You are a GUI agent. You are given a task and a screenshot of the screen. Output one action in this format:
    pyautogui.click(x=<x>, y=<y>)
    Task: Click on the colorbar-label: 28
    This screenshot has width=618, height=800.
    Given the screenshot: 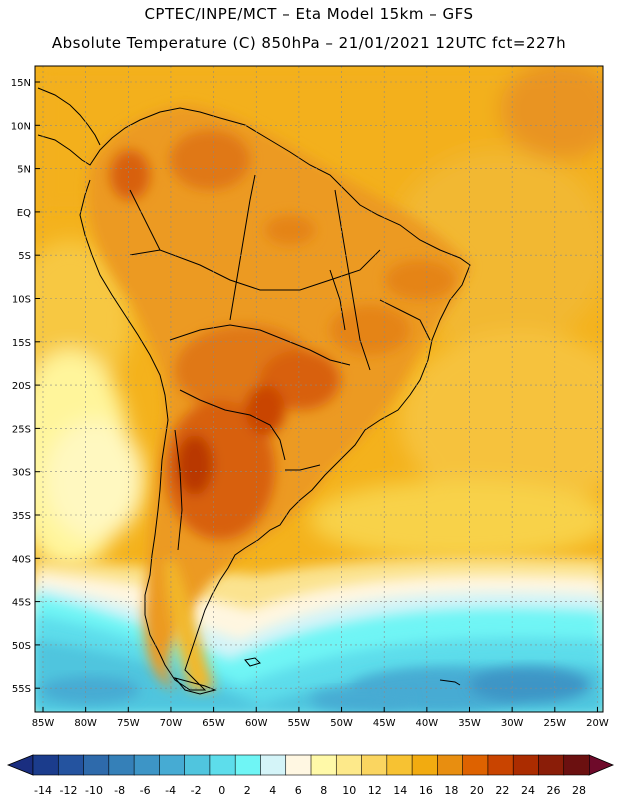 What is the action you would take?
    pyautogui.click(x=579, y=790)
    